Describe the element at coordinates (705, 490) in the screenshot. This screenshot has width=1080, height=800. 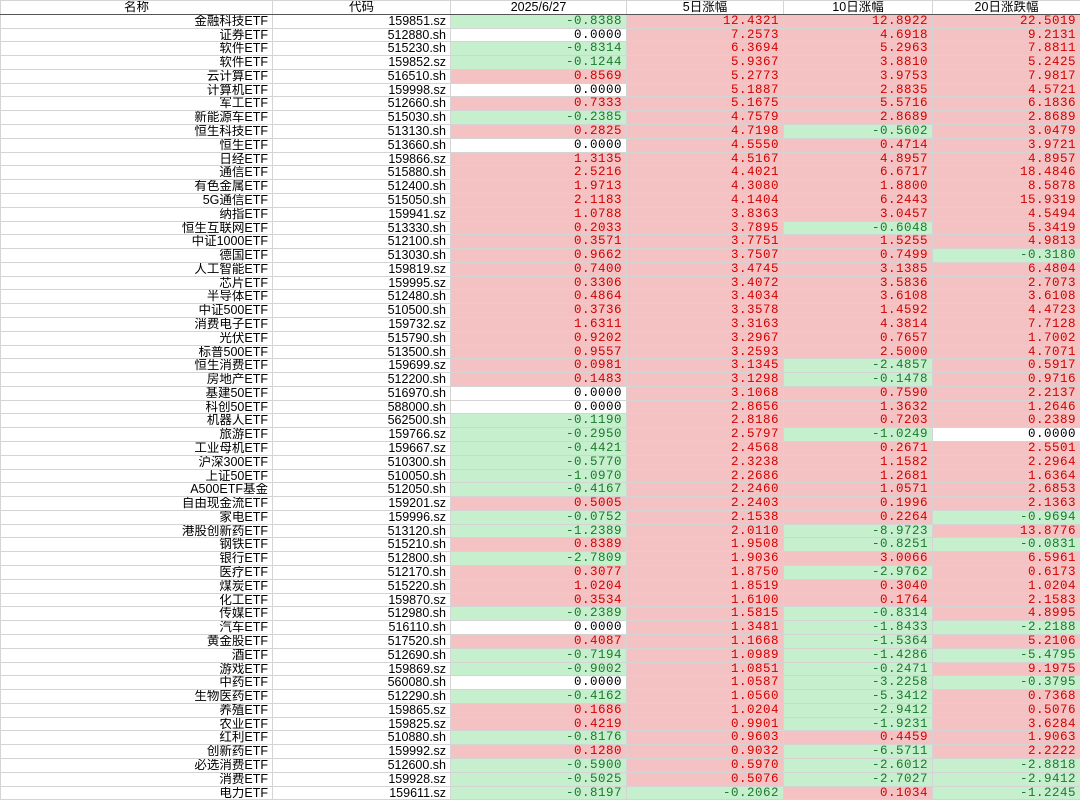
I see `change-5d: 2.2460` at that location.